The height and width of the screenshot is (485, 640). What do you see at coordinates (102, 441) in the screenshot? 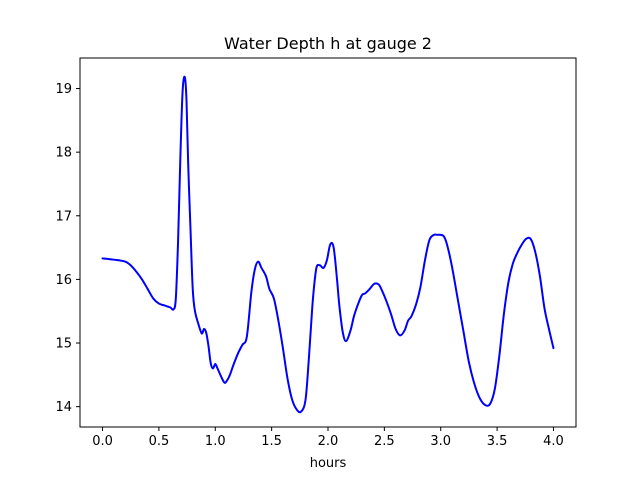
I see `x-tick-label: 0.0` at bounding box center [102, 441].